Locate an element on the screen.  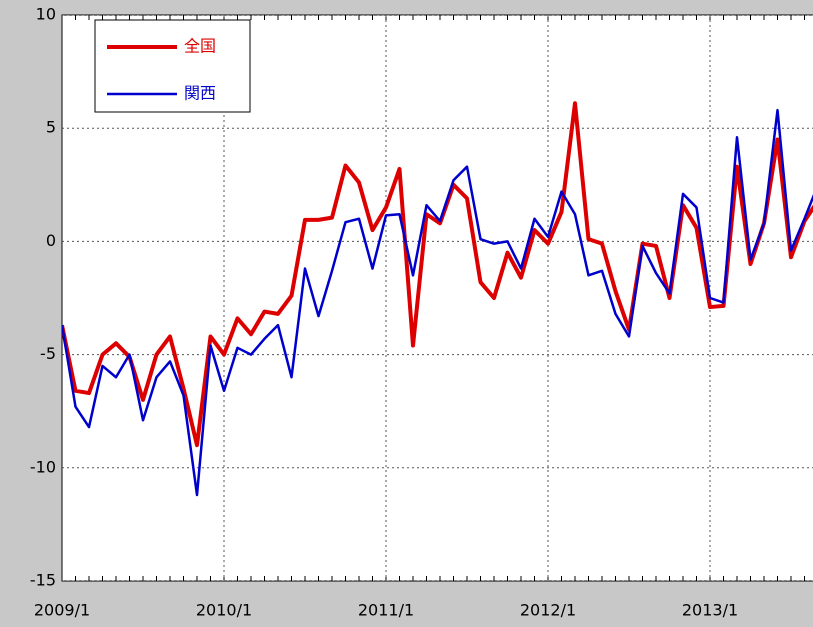
y-tick-label: -5 is located at coordinates (48, 353).